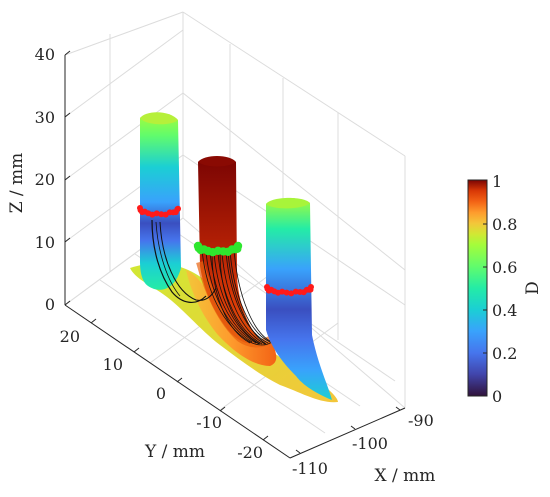  I want to click on green-markers-middle, so click(218, 249).